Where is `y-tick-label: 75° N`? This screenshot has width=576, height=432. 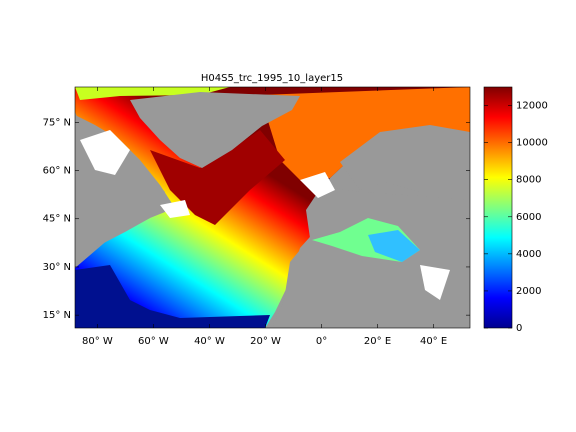
y-tick-label: 75° N is located at coordinates (57, 122).